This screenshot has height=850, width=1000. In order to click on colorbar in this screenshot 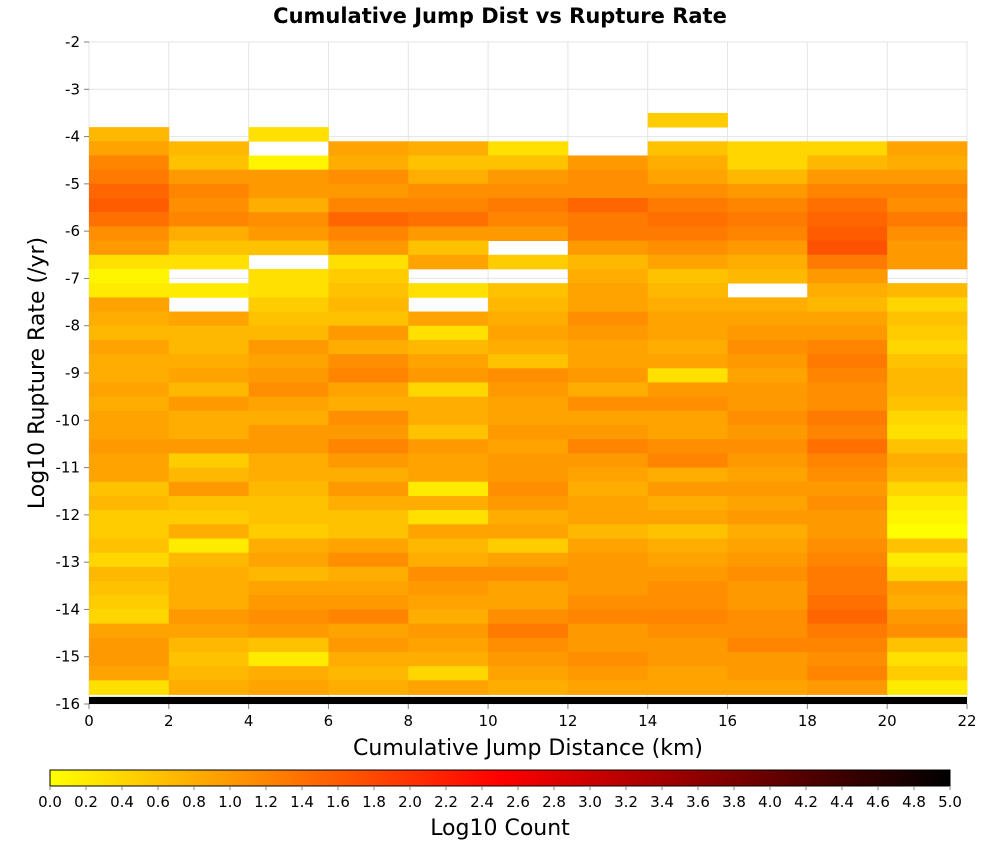, I will do `click(500, 778)`.